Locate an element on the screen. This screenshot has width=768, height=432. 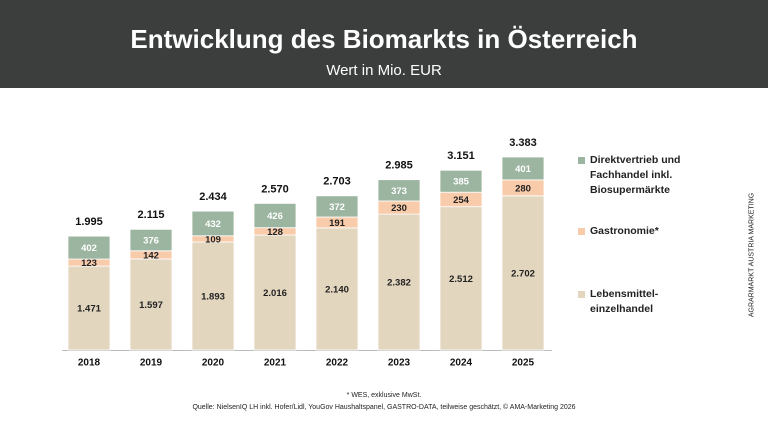
value-label: 2.702 is located at coordinates (523, 273).